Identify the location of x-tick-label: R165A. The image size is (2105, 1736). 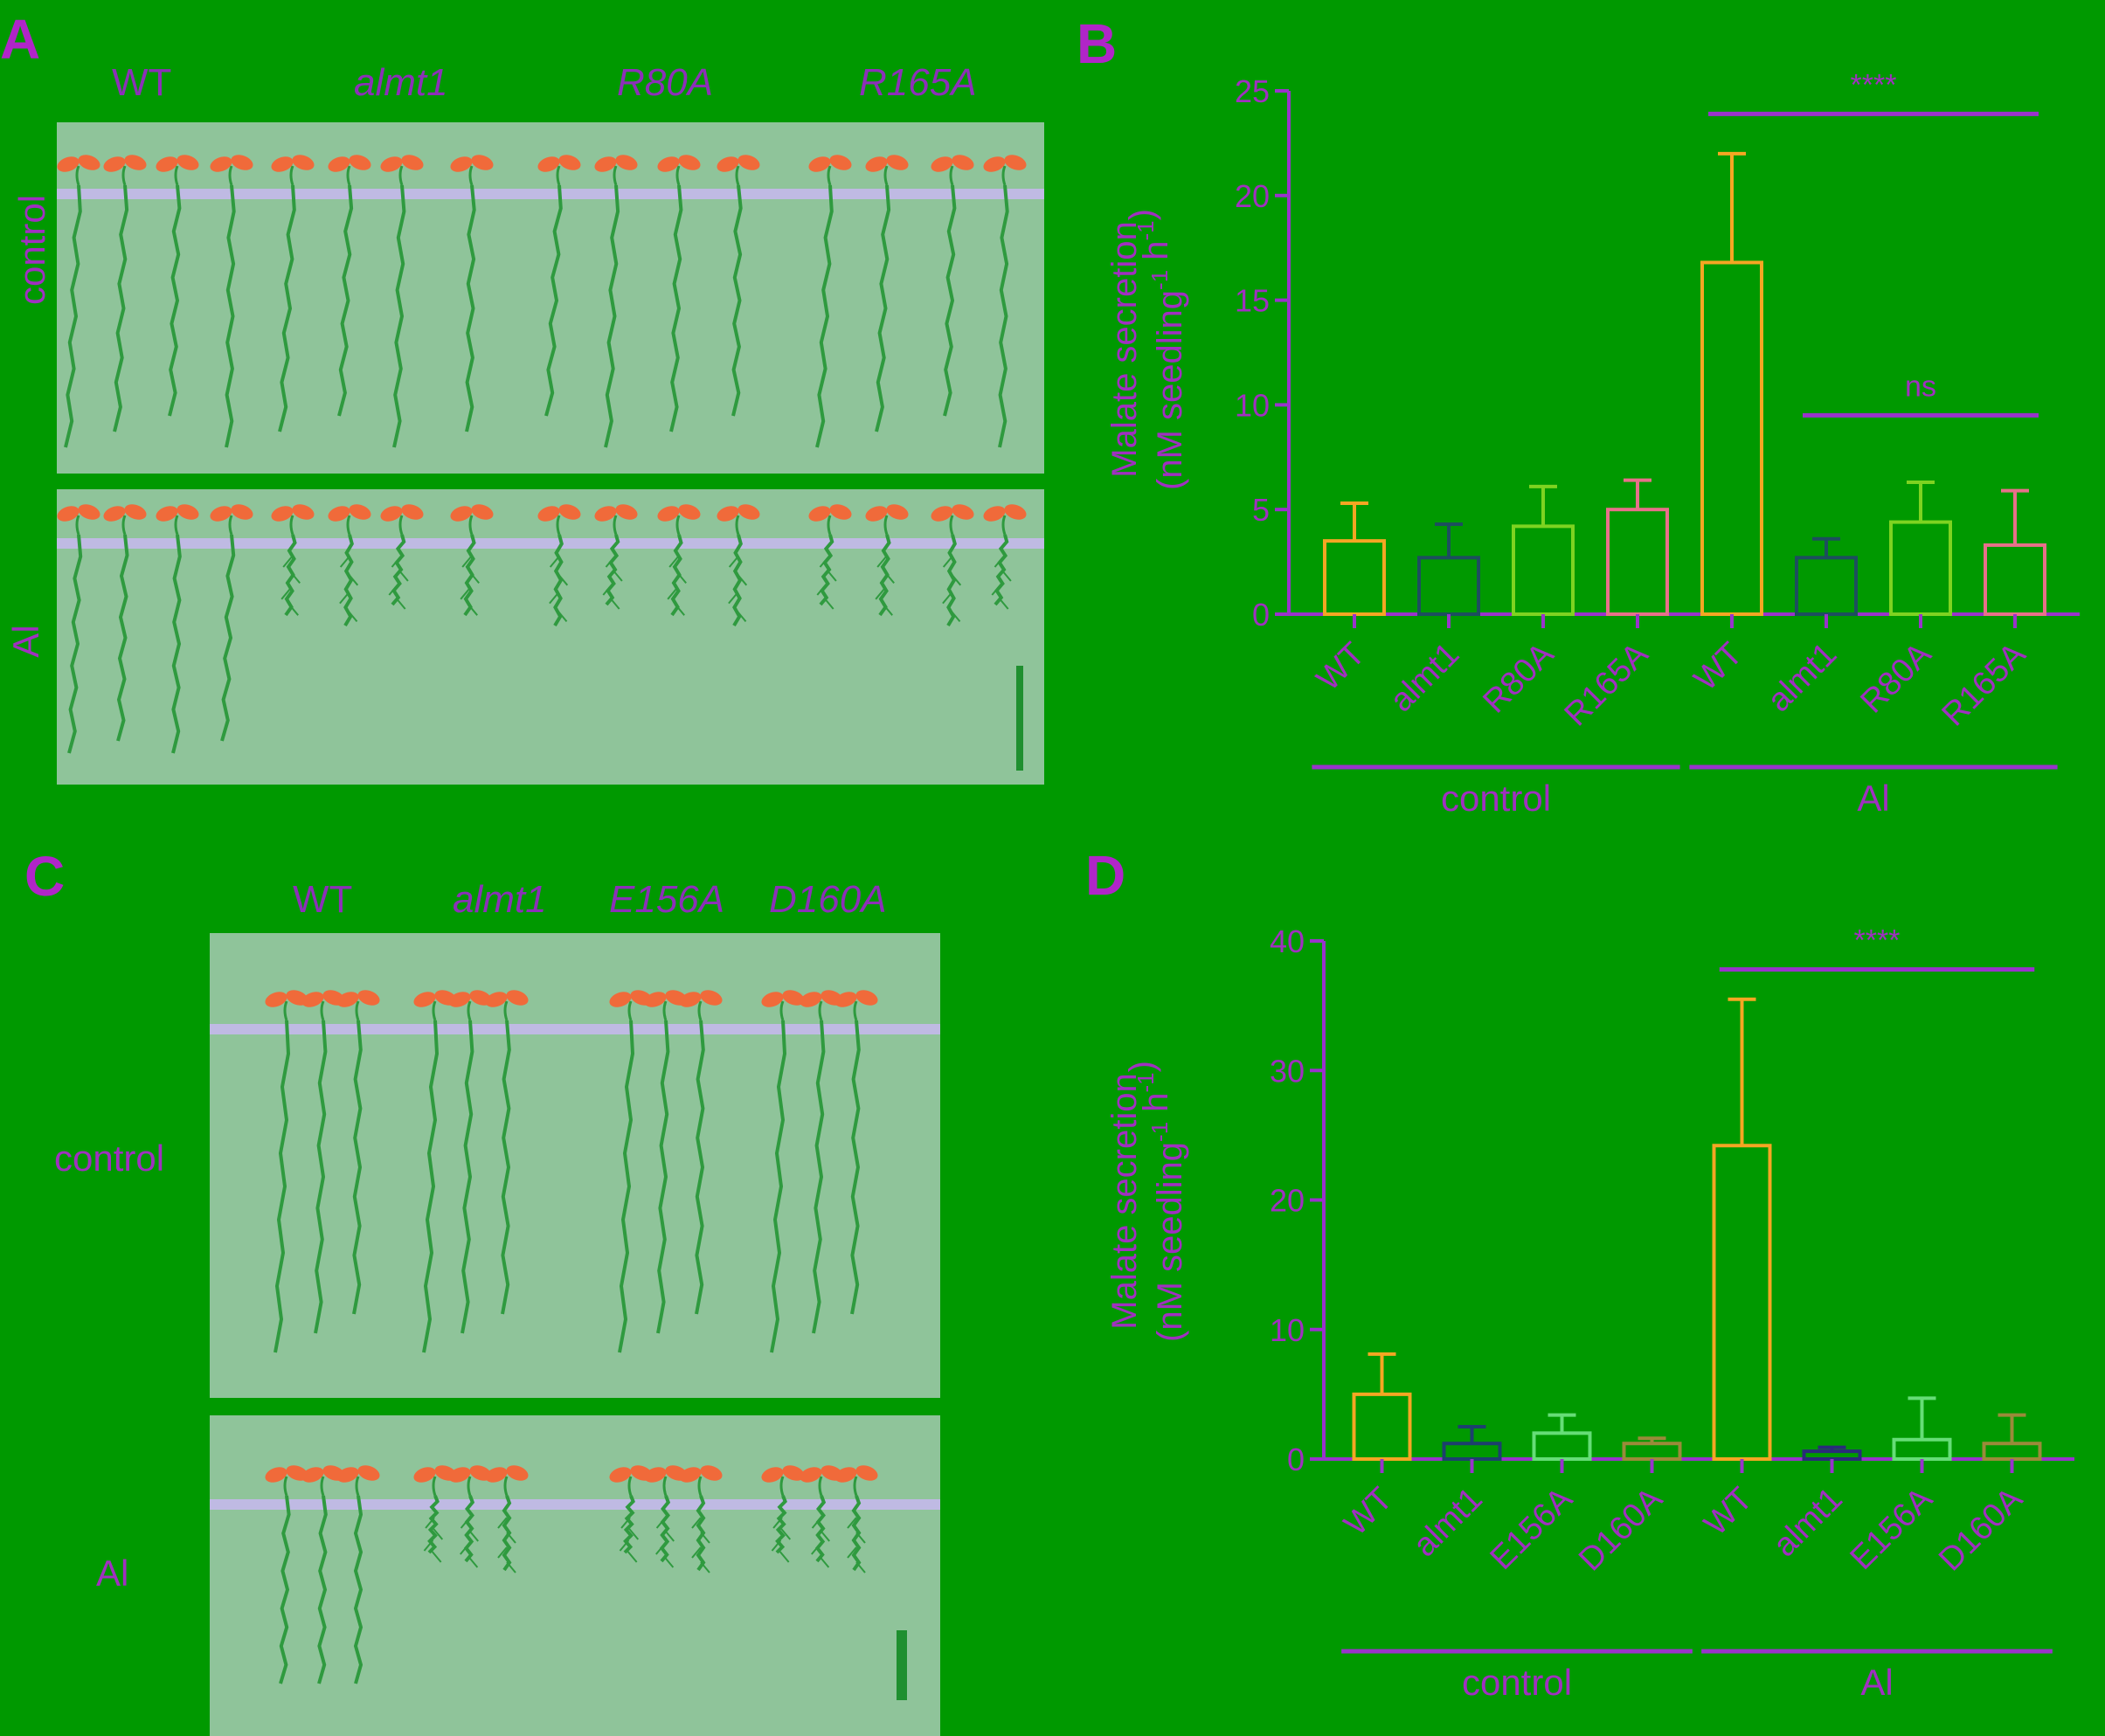
(1983, 684).